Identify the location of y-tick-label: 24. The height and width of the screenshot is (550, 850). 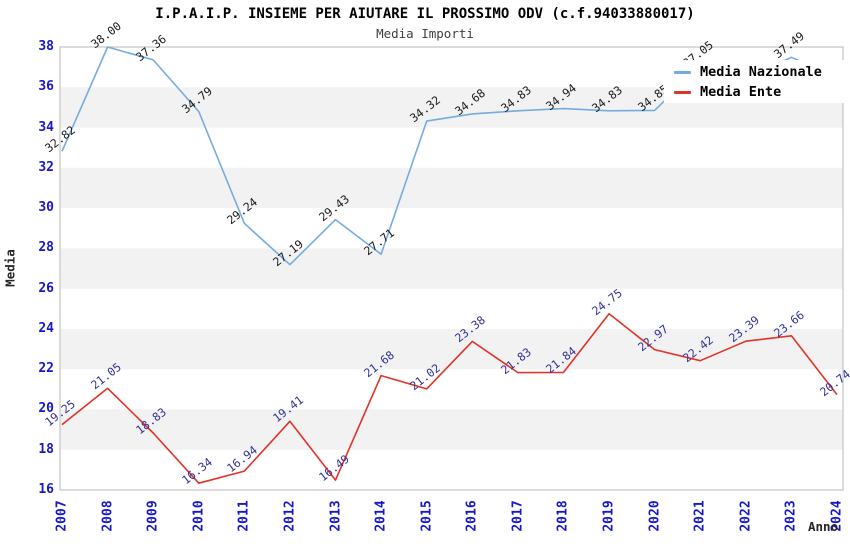
(46, 328).